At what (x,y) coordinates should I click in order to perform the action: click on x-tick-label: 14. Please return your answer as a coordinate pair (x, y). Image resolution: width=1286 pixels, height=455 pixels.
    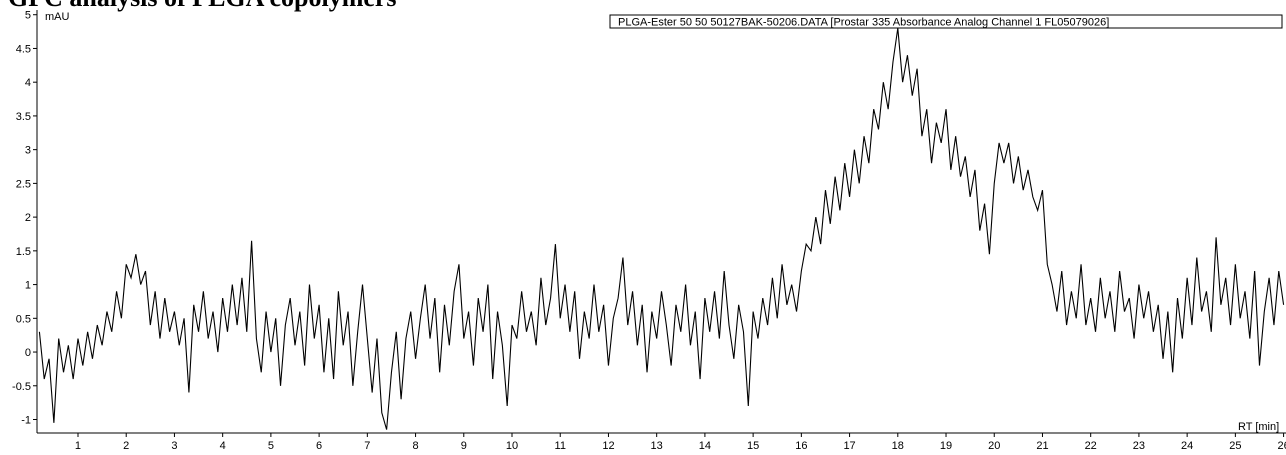
    Looking at the image, I should click on (705, 446).